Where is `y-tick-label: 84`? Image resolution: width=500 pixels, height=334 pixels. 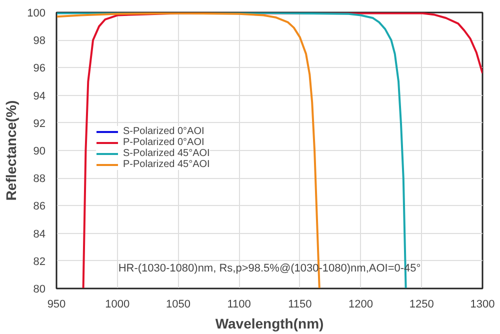 y-tick-label: 84 is located at coordinates (39, 234).